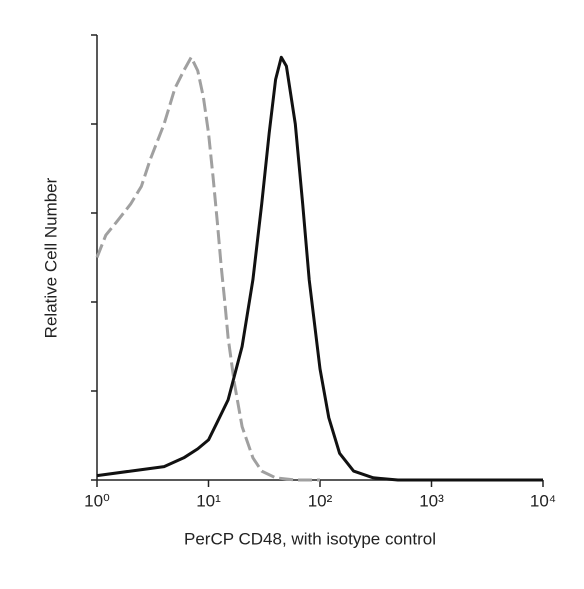 The image size is (584, 589). What do you see at coordinates (208, 500) in the screenshot?
I see `x-tick-label: 10¹` at bounding box center [208, 500].